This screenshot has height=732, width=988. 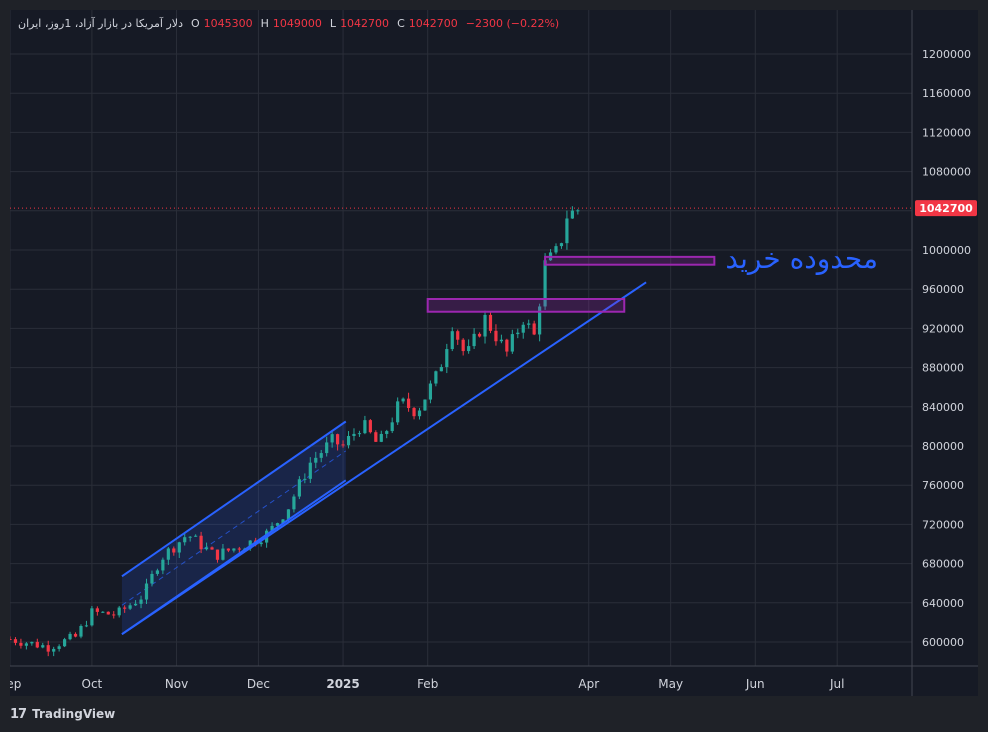 What do you see at coordinates (946, 132) in the screenshot?
I see `y-tick-label: 1120000` at bounding box center [946, 132].